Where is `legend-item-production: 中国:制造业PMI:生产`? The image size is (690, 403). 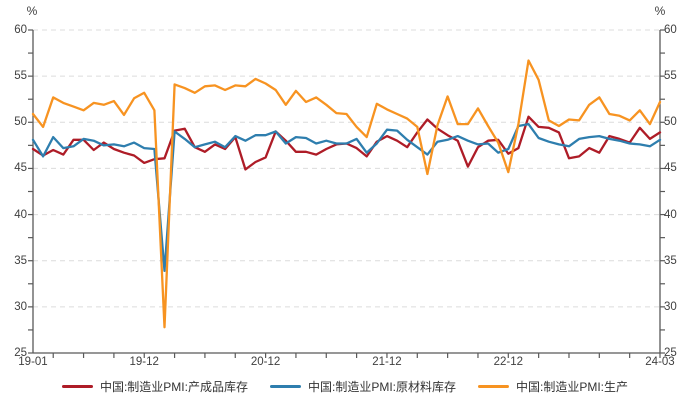
legend-item-production: 中国:制造业PMI:生产 is located at coordinates (553, 386).